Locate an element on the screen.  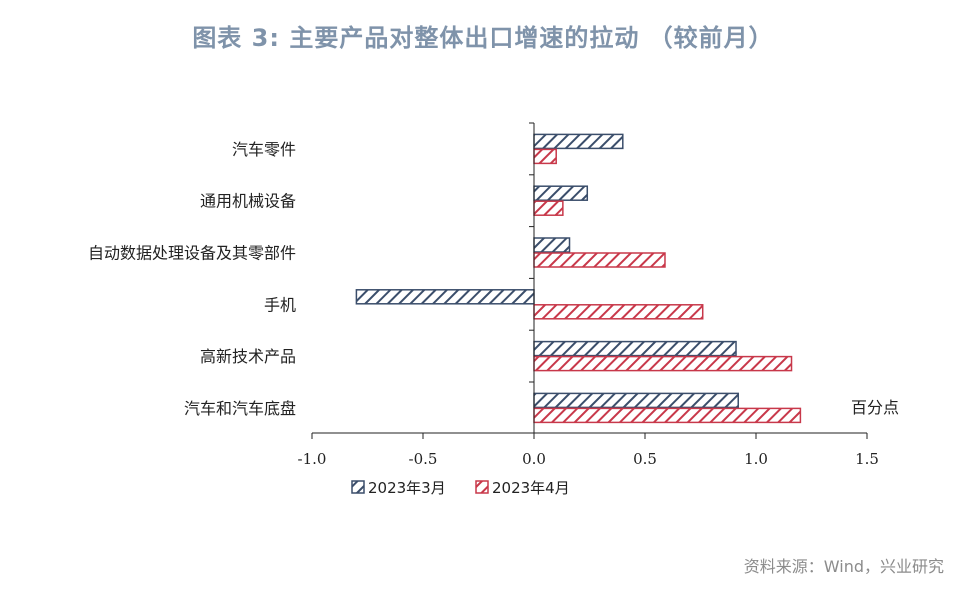
legend-label-series2: 2023年4月 is located at coordinates (531, 488).